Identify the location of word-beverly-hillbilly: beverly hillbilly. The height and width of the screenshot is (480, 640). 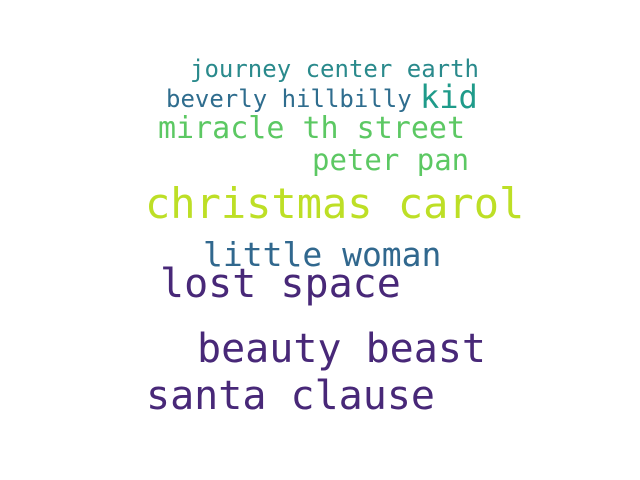
(289, 99).